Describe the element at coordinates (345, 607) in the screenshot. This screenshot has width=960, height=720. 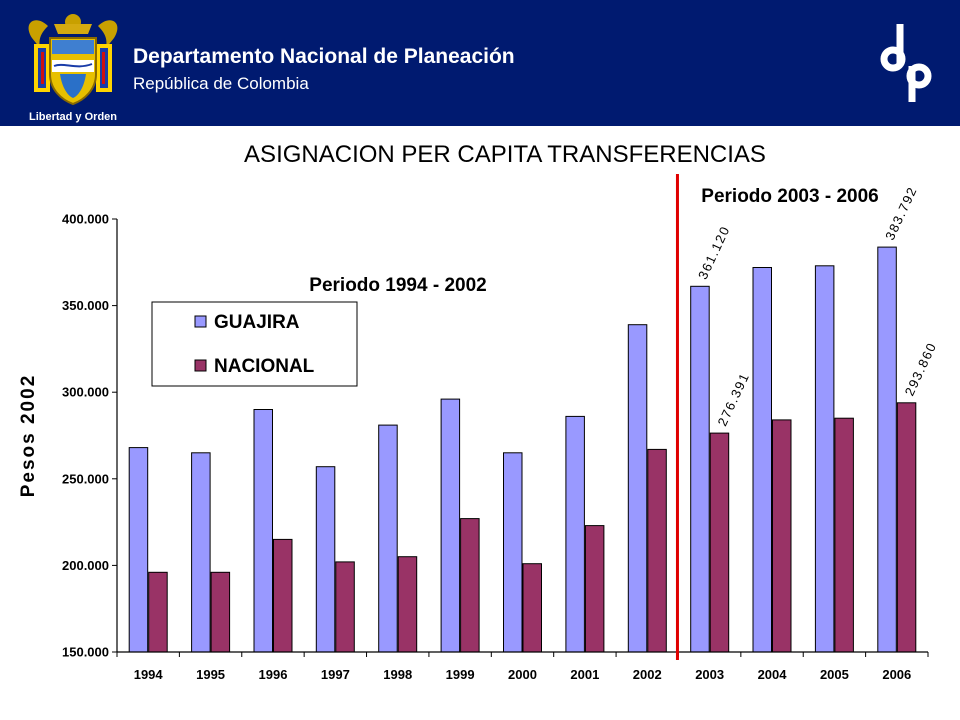
I see `bar-nacional-1997` at that location.